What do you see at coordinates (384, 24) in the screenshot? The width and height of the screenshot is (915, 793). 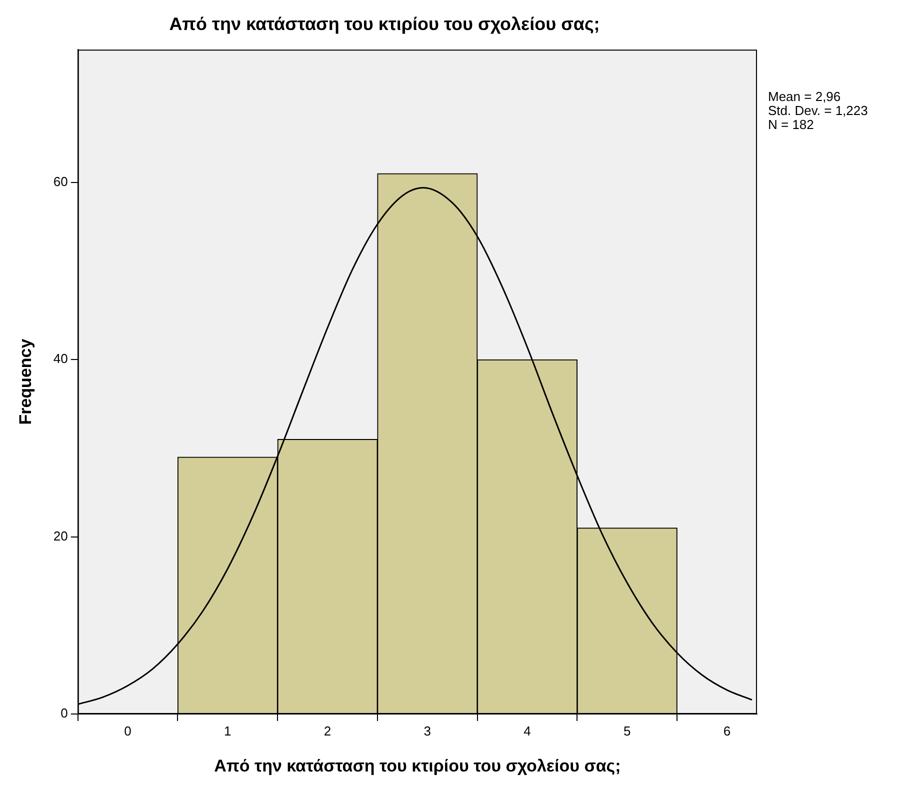 I see `chart-title: Από την κατάσταση του κτιρίου του σχολείου σας;` at bounding box center [384, 24].